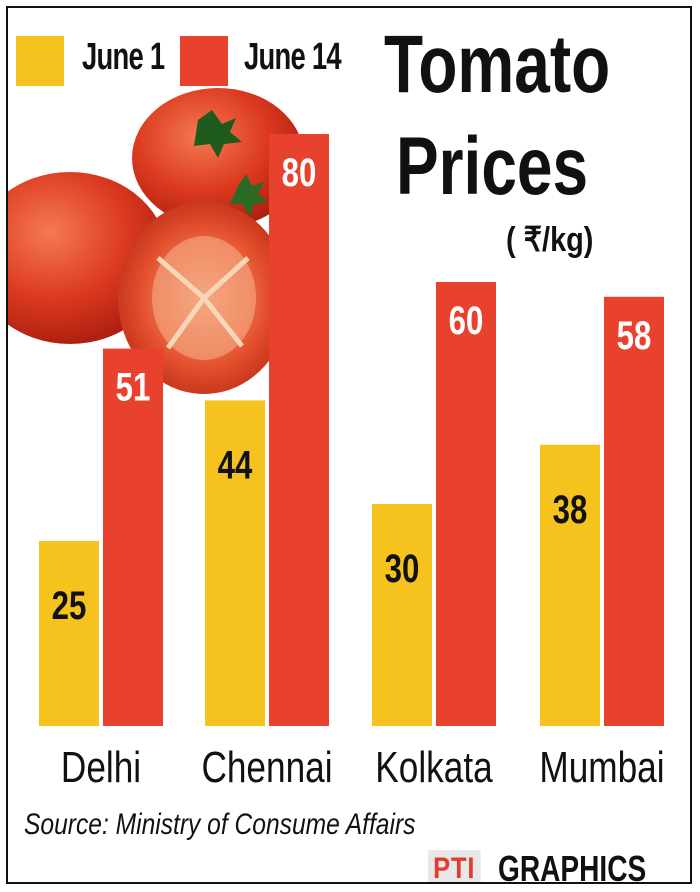 Image resolution: width=700 pixels, height=892 pixels. What do you see at coordinates (497, 64) in the screenshot?
I see `chart-title-line1: Tomato` at bounding box center [497, 64].